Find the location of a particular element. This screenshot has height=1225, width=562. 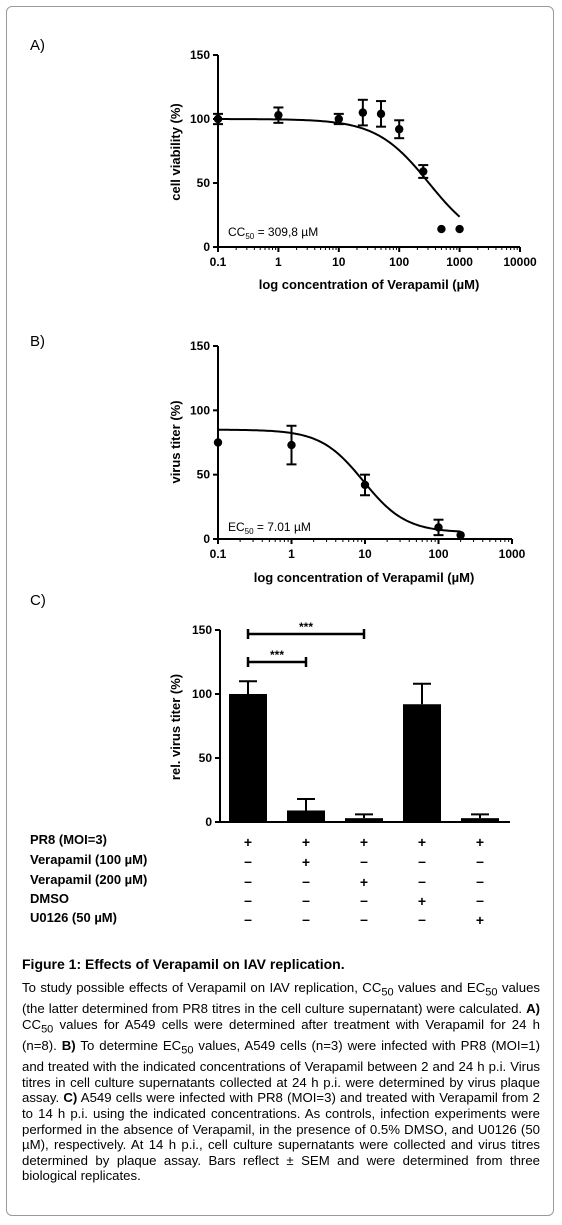

panel-a-y-axis-title: cell viability (%) is located at coordinates (175, 152).